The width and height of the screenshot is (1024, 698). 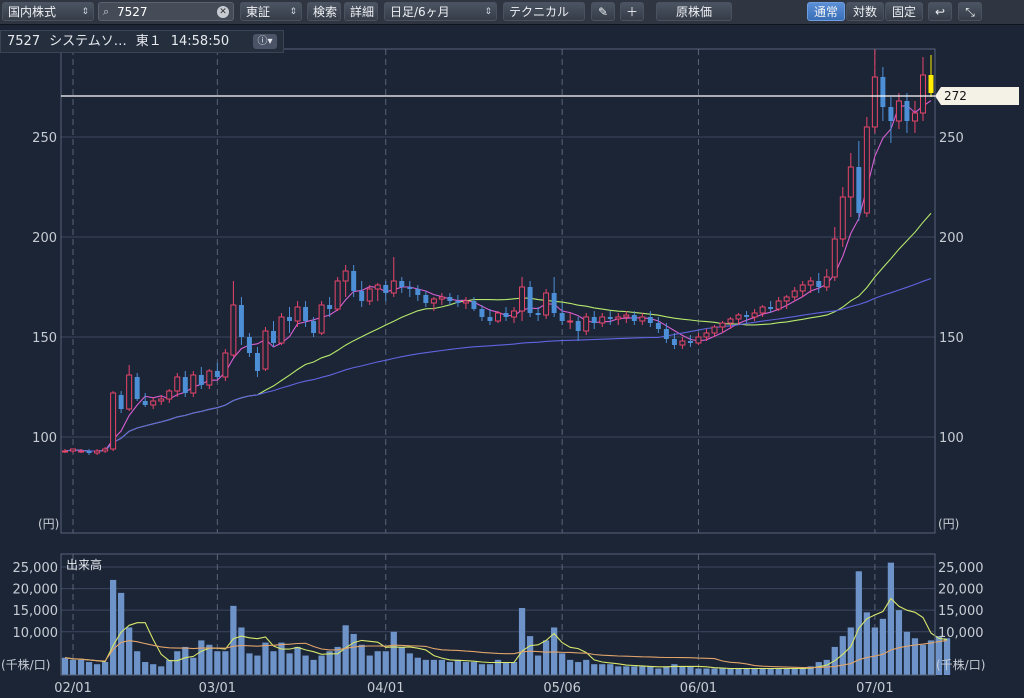 What do you see at coordinates (420, 12) in the screenshot?
I see `period-select-label: 日足/6ヶ月` at bounding box center [420, 12].